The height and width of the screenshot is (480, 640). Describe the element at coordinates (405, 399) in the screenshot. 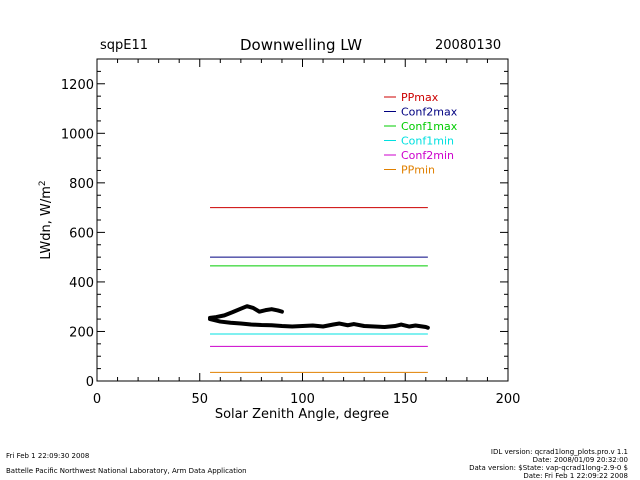

I see `x-tick-label: 150` at that location.